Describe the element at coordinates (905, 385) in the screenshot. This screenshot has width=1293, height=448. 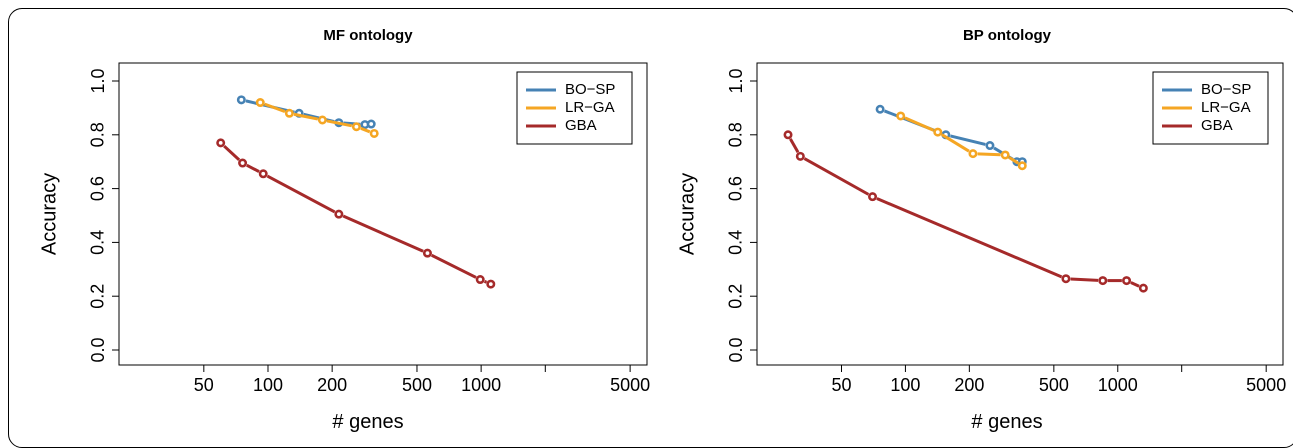
I see `chart2-x-tick-label: 100` at that location.